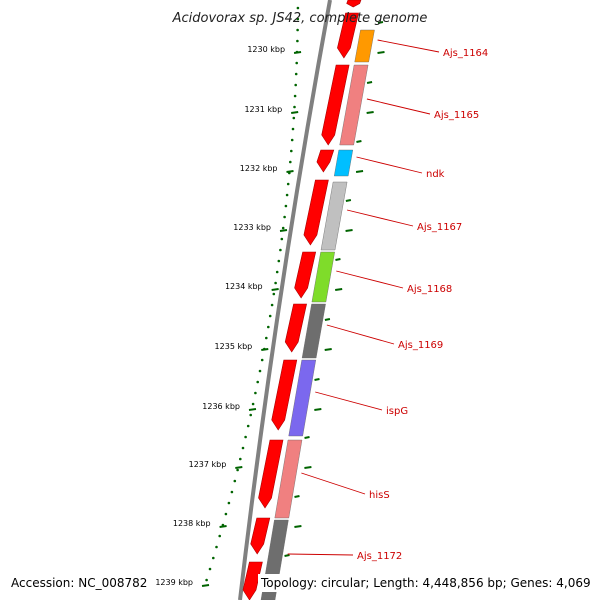 This screenshot has width=600, height=604. I want to click on kbp-label: 1235 kbp, so click(234, 346).